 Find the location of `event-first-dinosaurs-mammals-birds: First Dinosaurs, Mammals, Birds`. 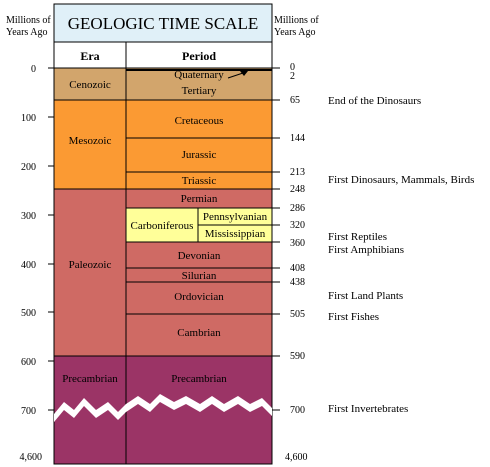

event-first-dinosaurs-mammals-birds: First Dinosaurs, Mammals, Birds is located at coordinates (401, 180).